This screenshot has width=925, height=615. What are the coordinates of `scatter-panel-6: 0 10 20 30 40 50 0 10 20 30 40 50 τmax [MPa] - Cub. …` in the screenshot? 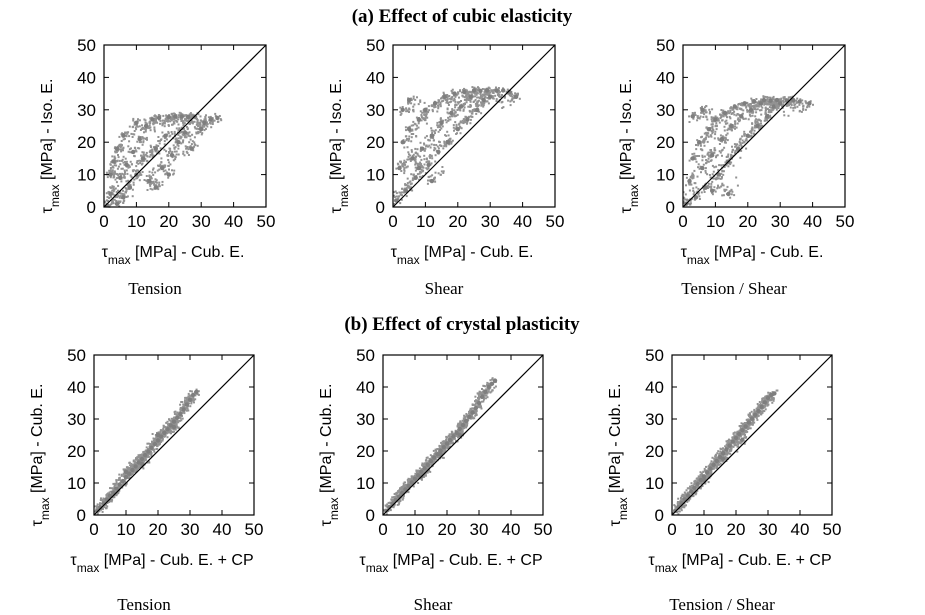 It's located at (724, 480).